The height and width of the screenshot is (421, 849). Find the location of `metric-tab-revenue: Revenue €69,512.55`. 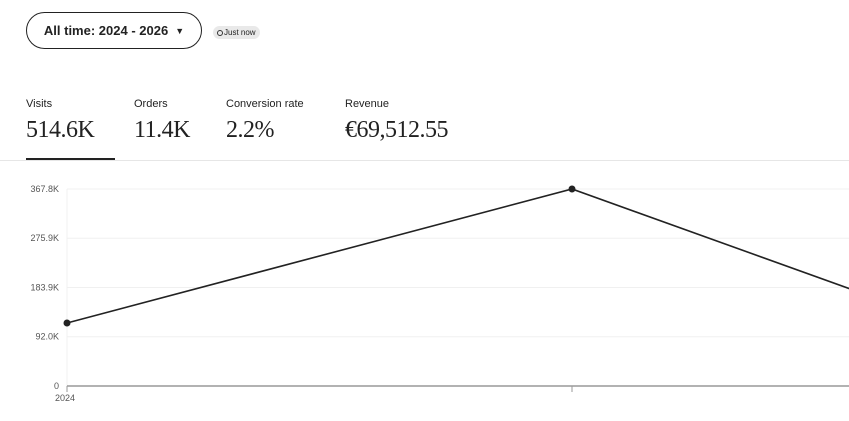

metric-tab-revenue: Revenue €69,512.55 is located at coordinates (397, 121).